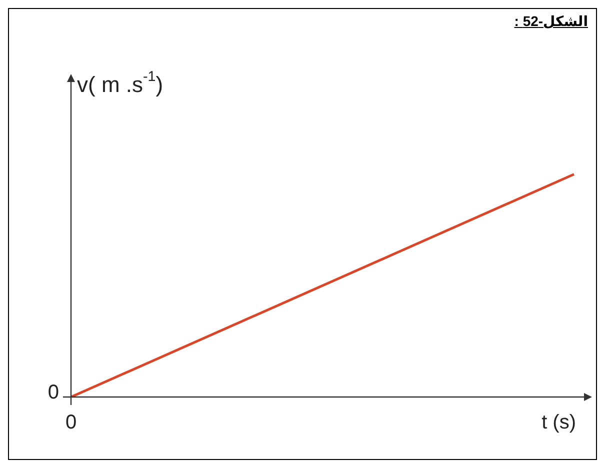 This screenshot has height=468, width=605. Describe the element at coordinates (551, 21) in the screenshot. I see `chart-title: الشكل-52 :` at that location.